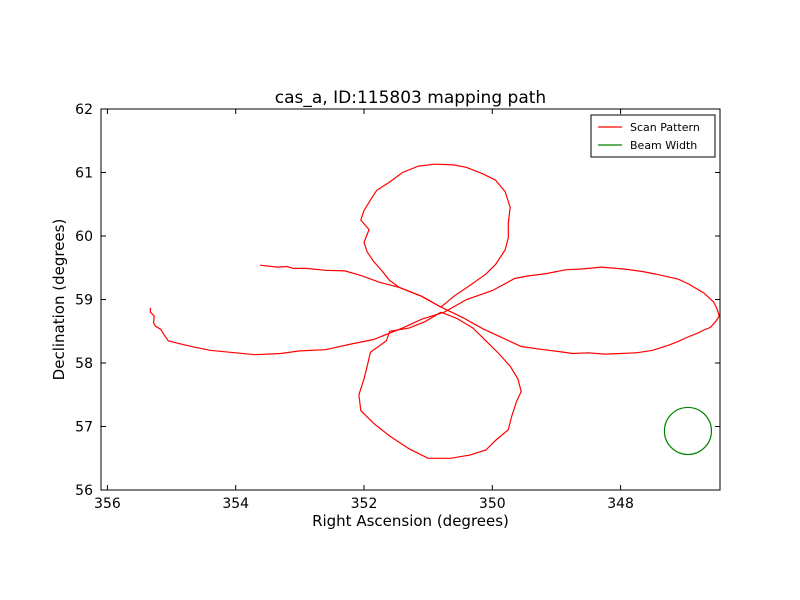  I want to click on y-tick-label: 62, so click(84, 110).